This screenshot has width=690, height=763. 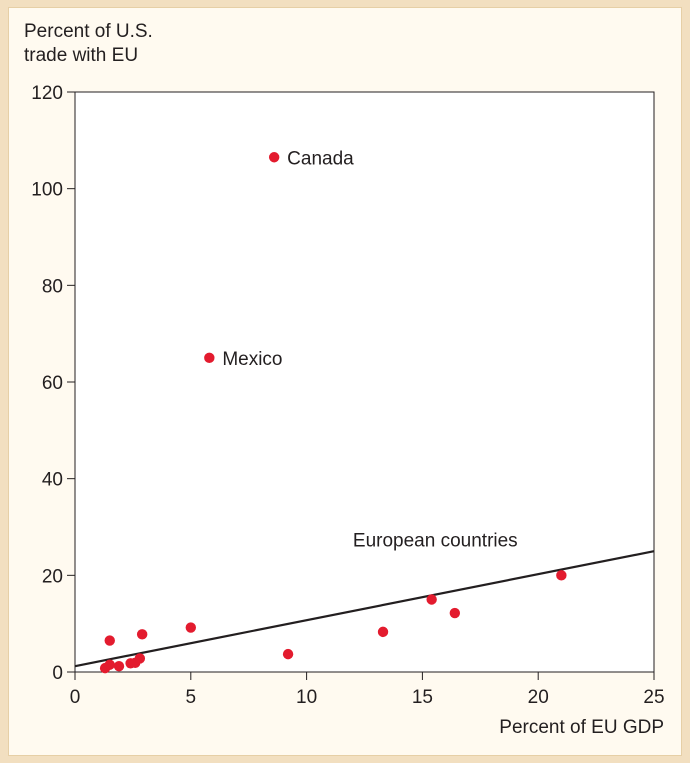 What do you see at coordinates (367, 690) in the screenshot?
I see `x-axis: 0 5 10 15 20 25` at bounding box center [367, 690].